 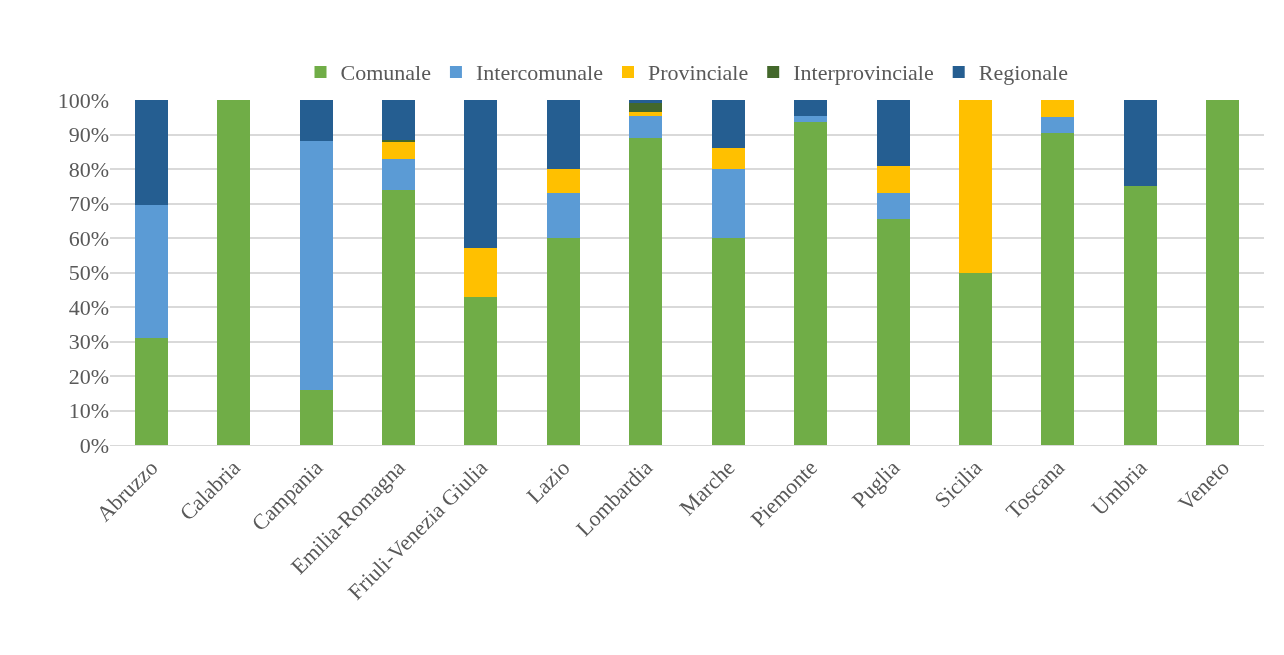 What do you see at coordinates (94, 445) in the screenshot?
I see `y-tick-label: 0%` at bounding box center [94, 445].